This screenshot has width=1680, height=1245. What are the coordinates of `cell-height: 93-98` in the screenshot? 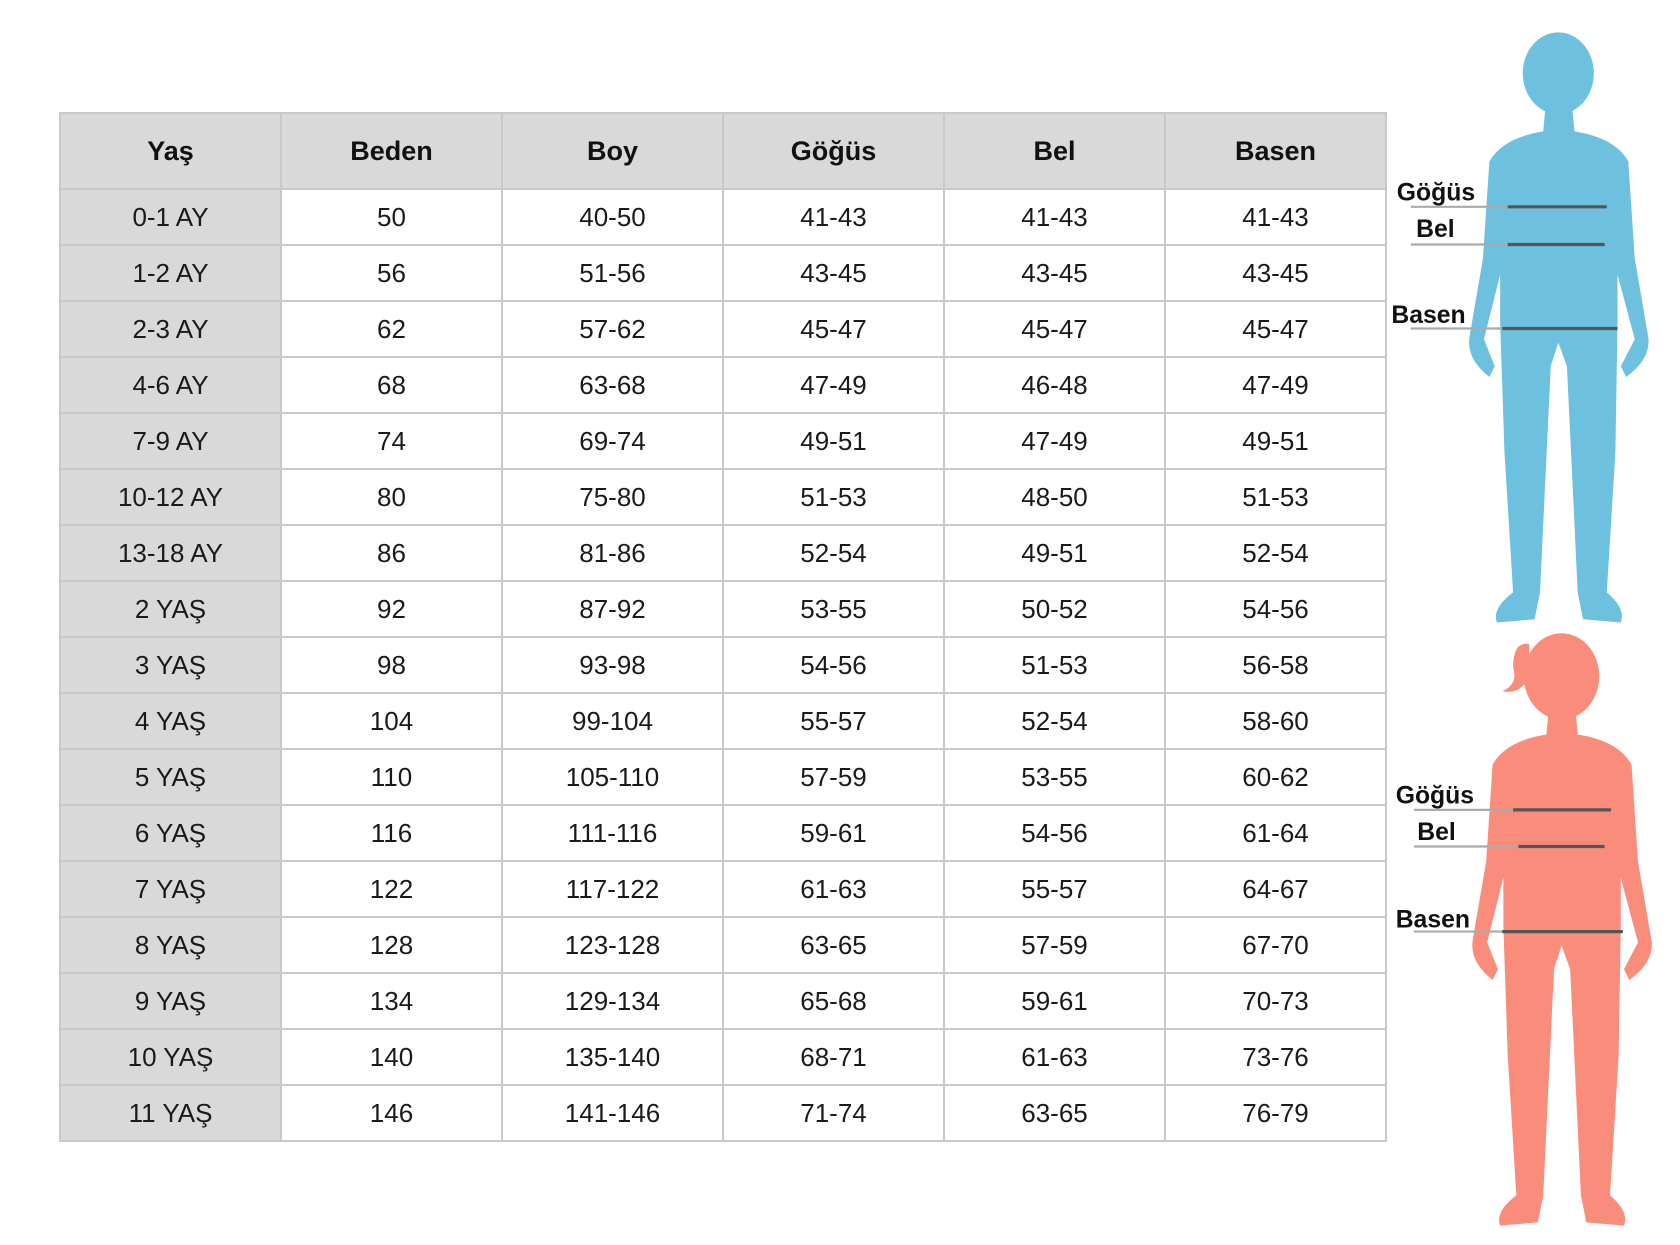 It's located at (612, 665).